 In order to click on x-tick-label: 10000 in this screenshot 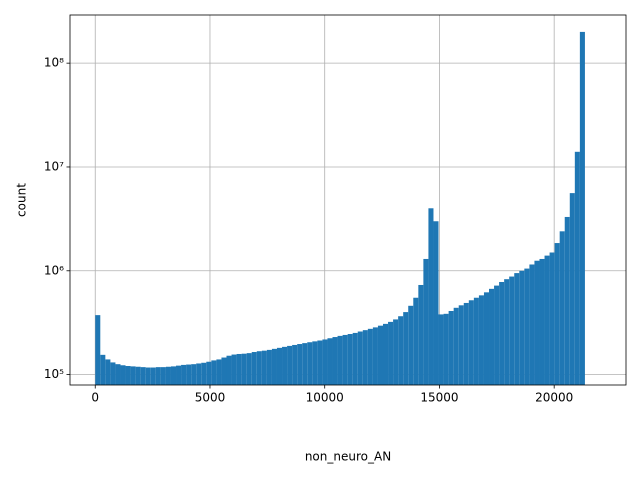, I will do `click(325, 398)`.